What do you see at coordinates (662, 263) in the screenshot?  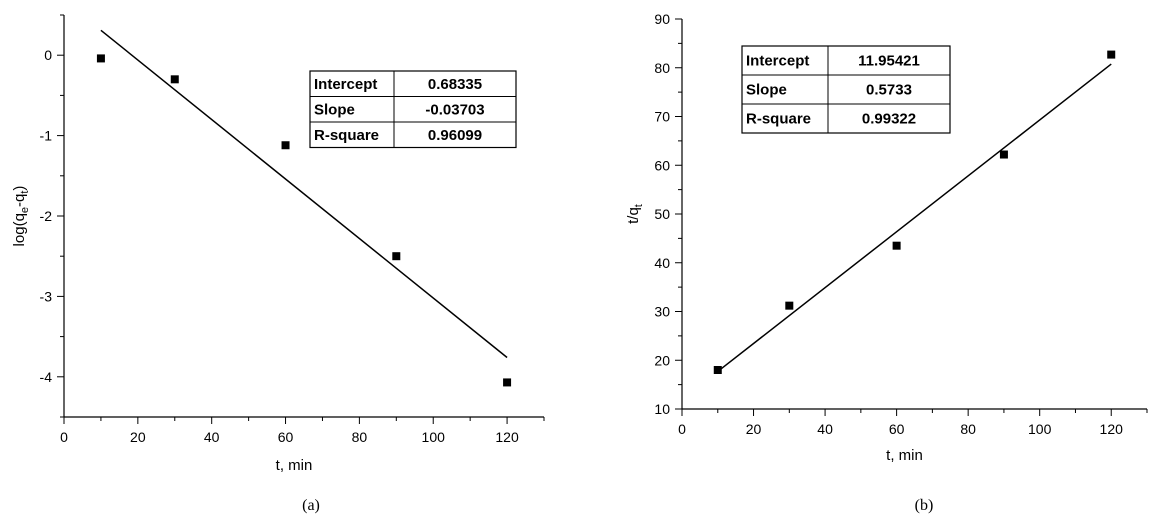 I see `y-tick-label-b: 40` at bounding box center [662, 263].